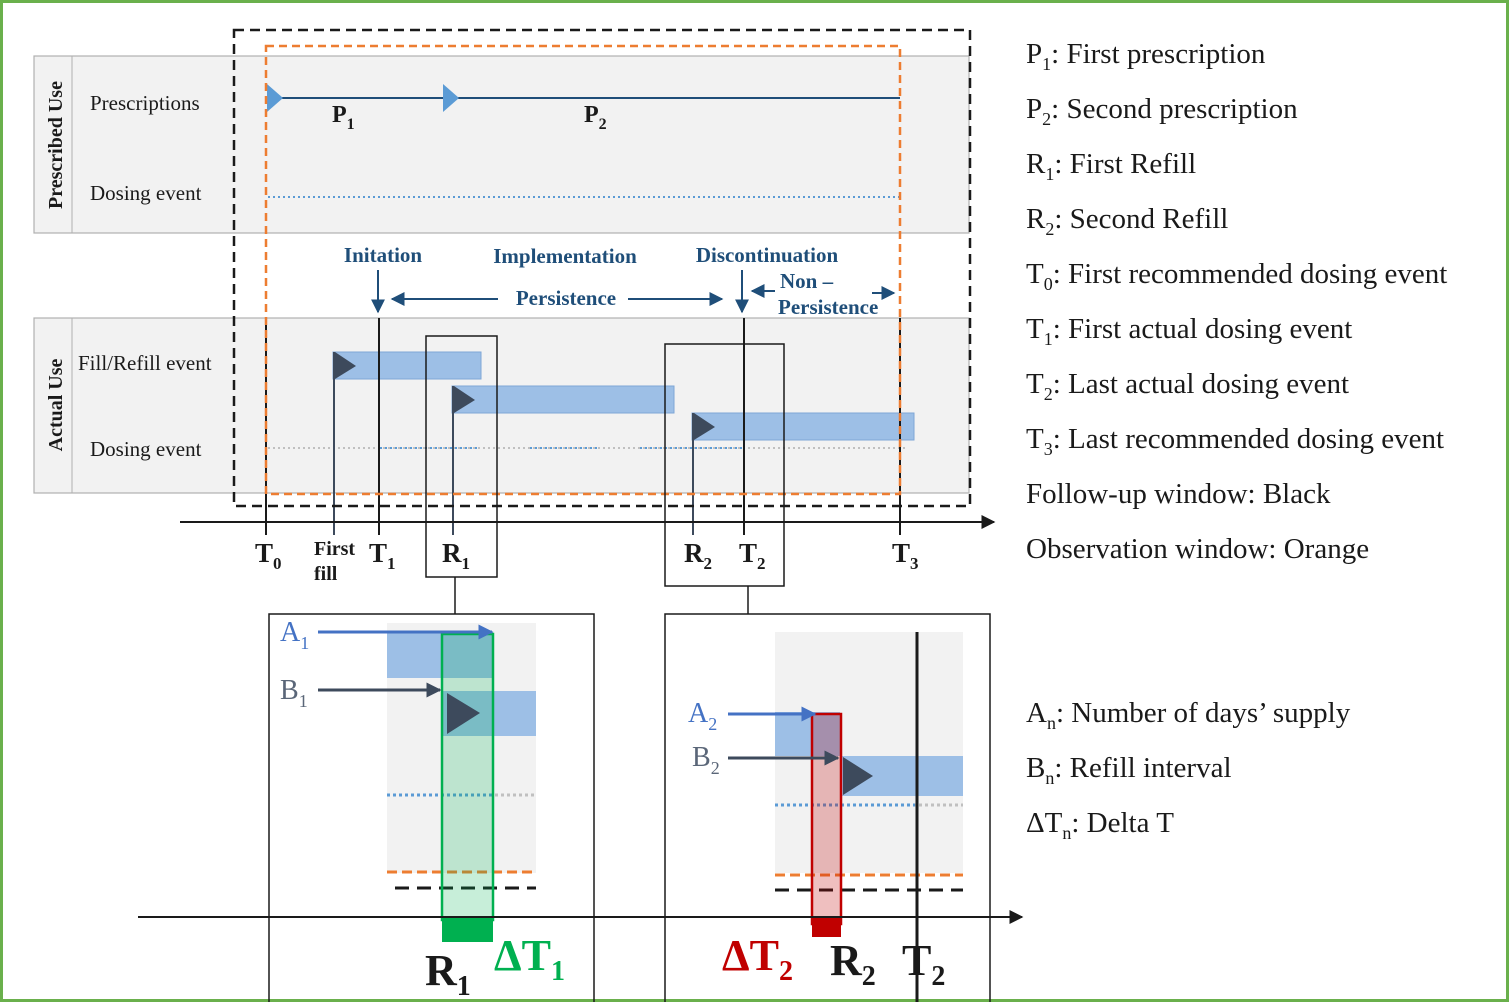 This screenshot has width=1509, height=1002. I want to click on refill-bar-1-marker, so click(464, 399).